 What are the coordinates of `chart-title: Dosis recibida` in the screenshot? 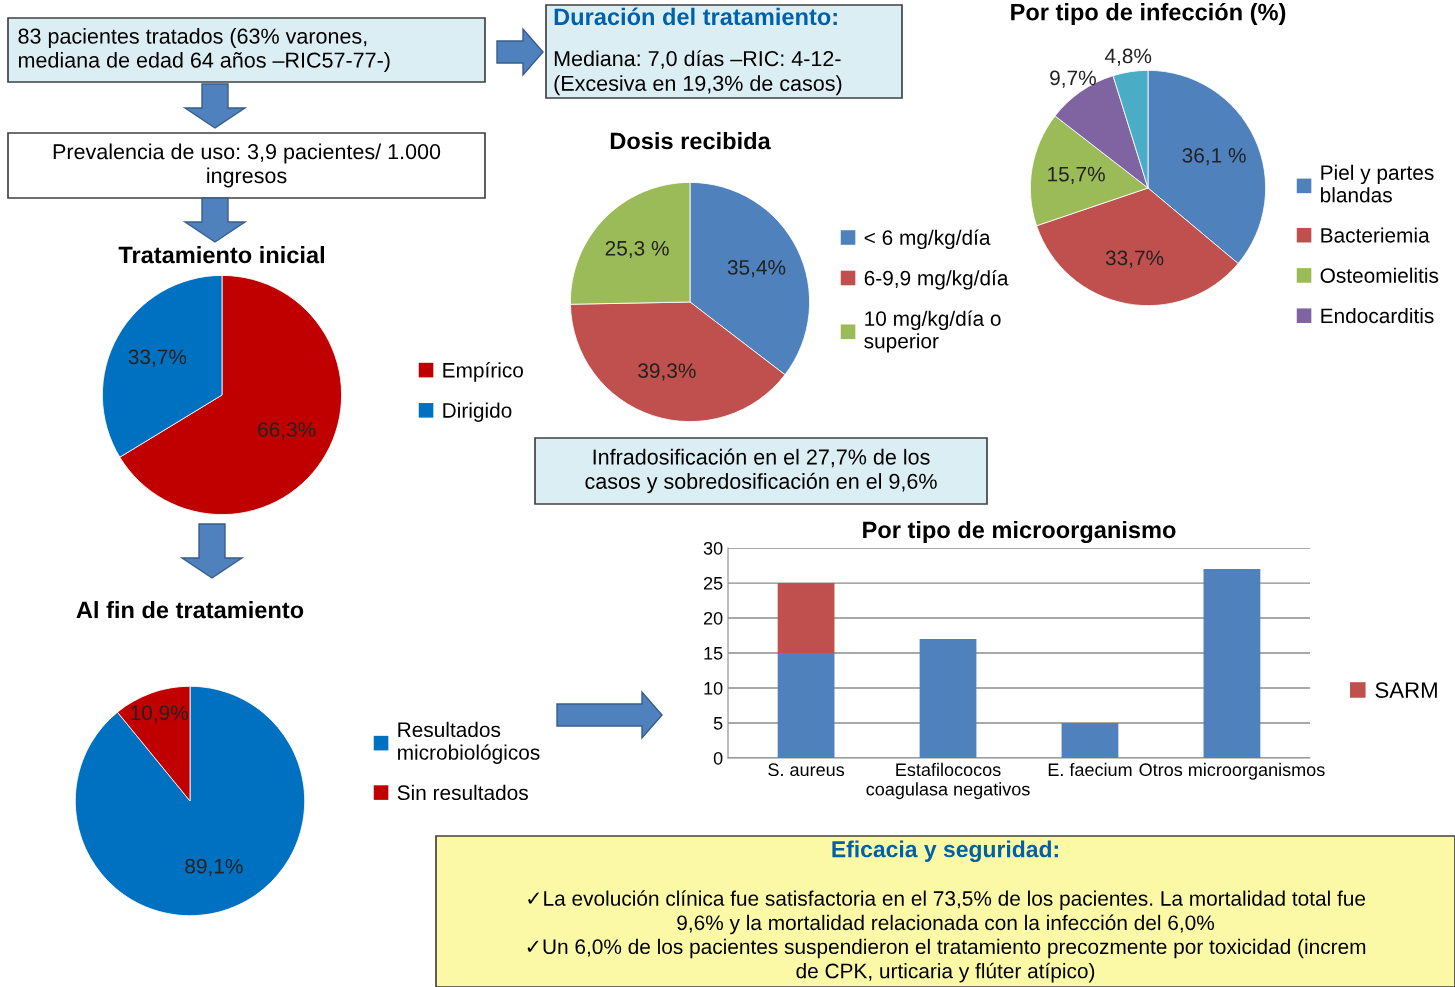 It's located at (690, 141).